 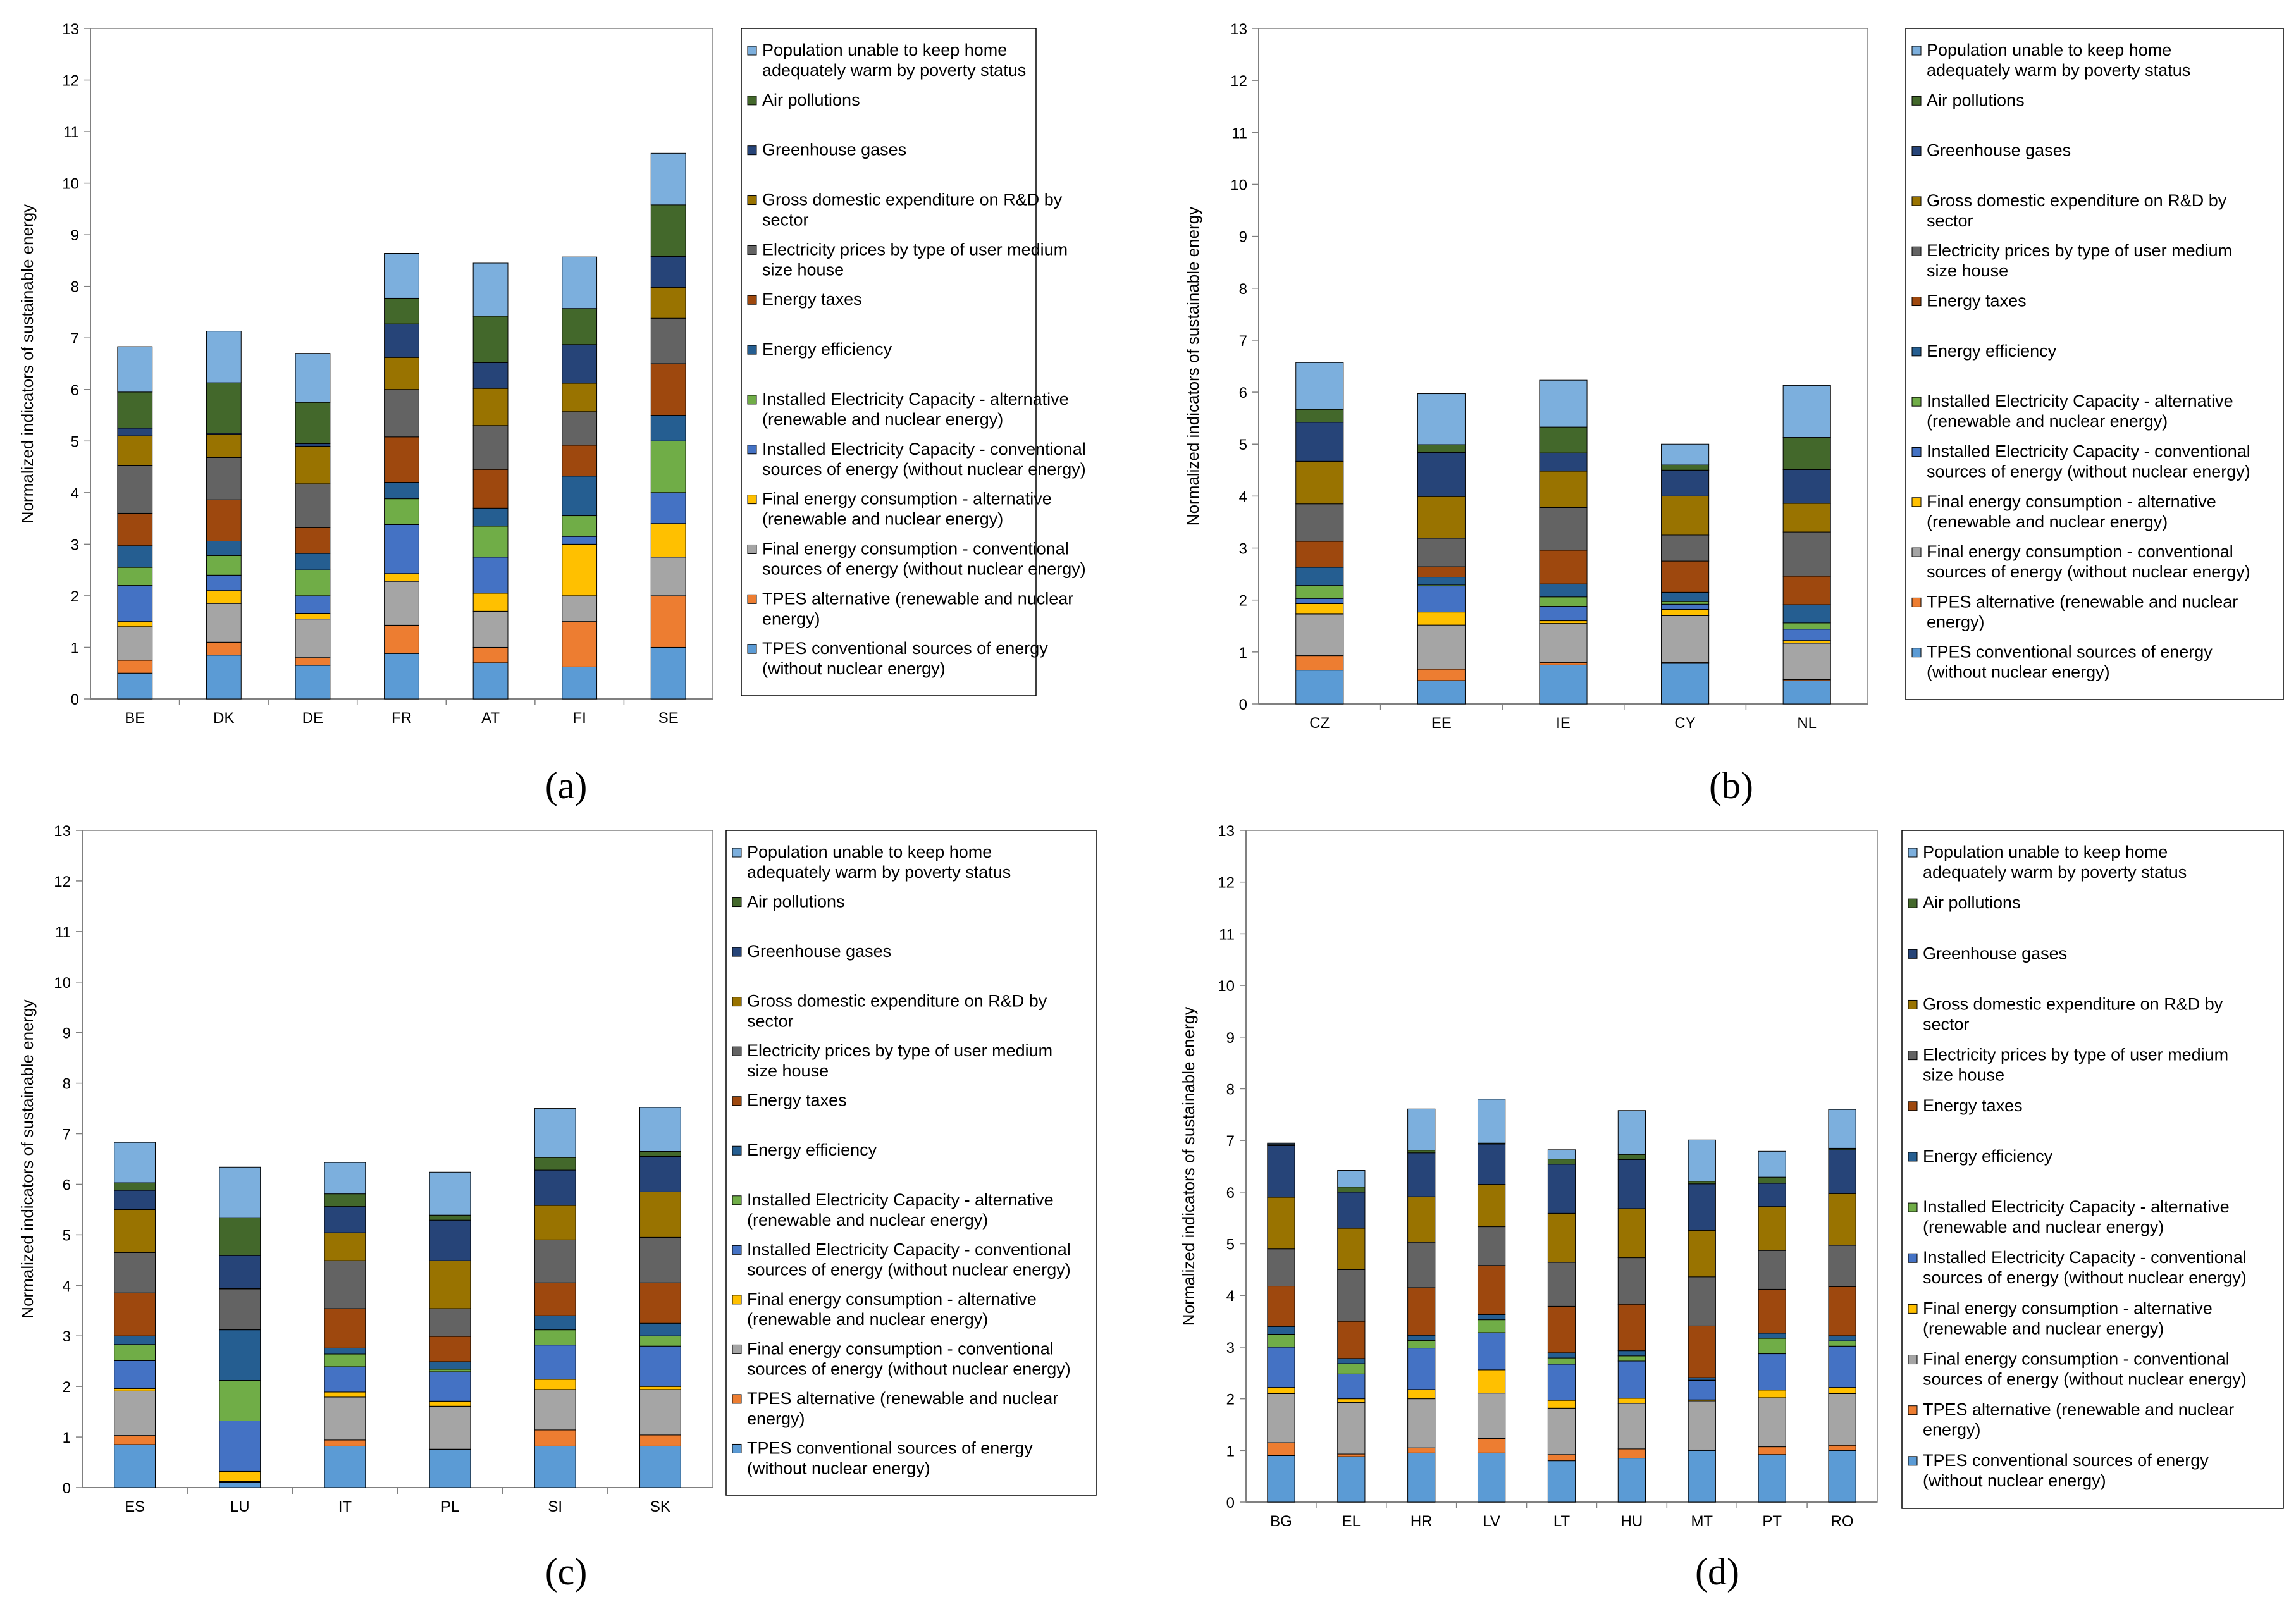 What do you see at coordinates (1632, 1521) in the screenshot?
I see `x-tick-label: HU` at bounding box center [1632, 1521].